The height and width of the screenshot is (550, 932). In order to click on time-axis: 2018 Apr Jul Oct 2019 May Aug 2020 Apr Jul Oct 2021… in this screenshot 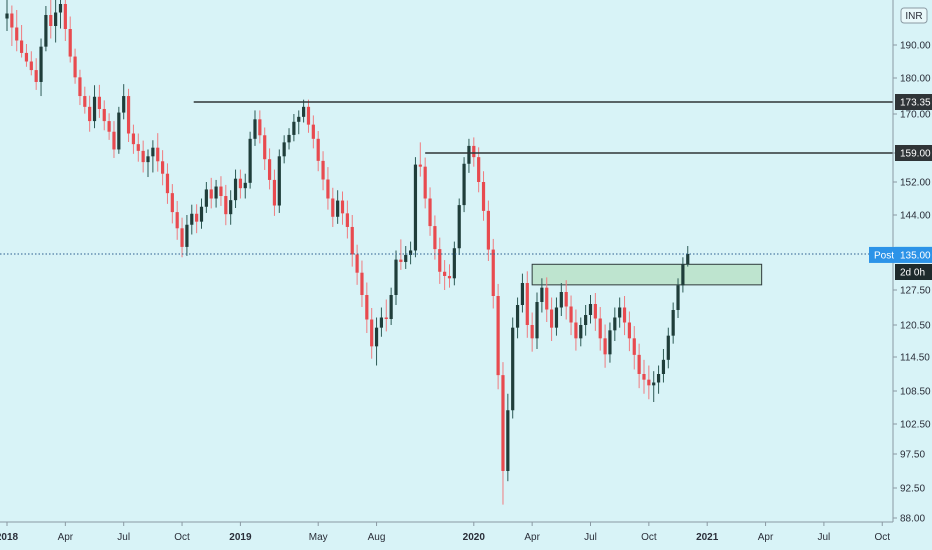, I will do `click(445, 532)`.